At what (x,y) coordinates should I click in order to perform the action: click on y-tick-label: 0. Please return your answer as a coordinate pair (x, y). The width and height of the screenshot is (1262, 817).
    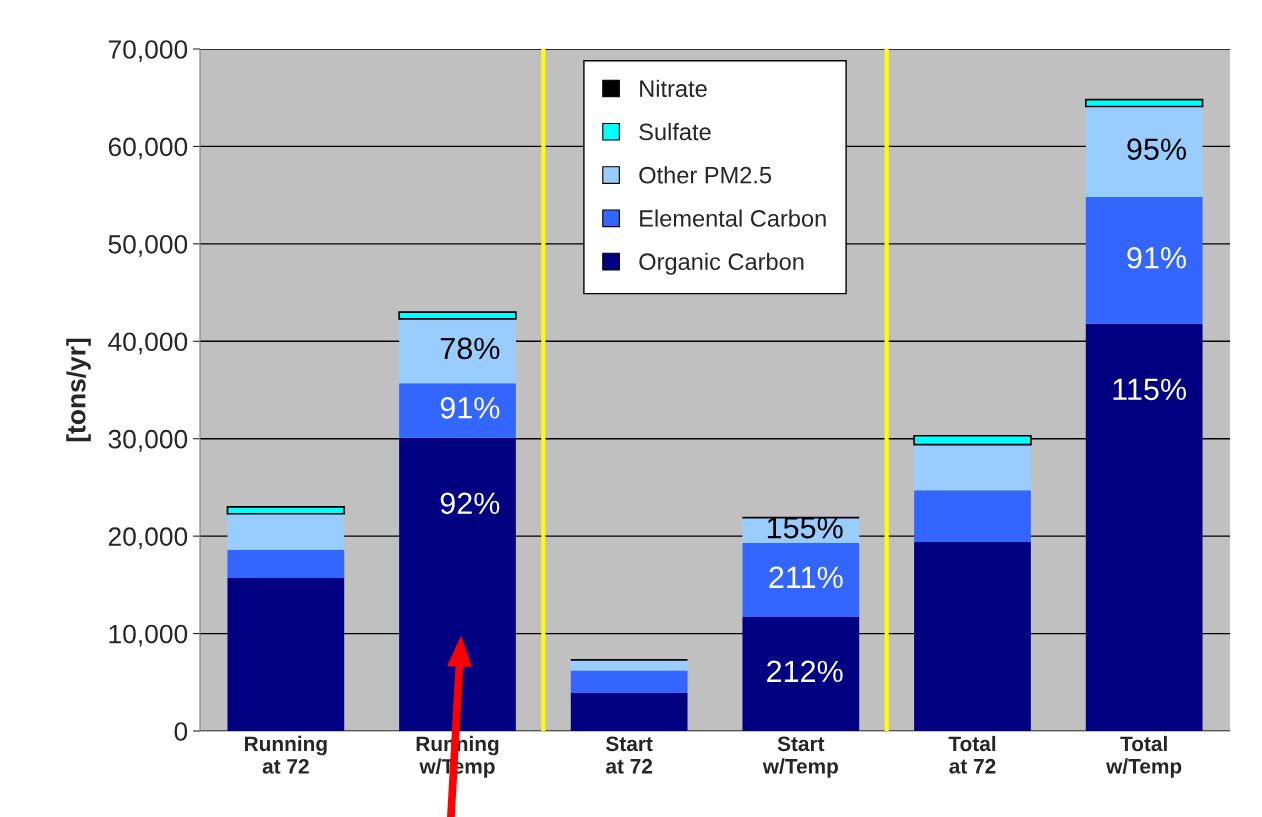
    Looking at the image, I should click on (181, 731).